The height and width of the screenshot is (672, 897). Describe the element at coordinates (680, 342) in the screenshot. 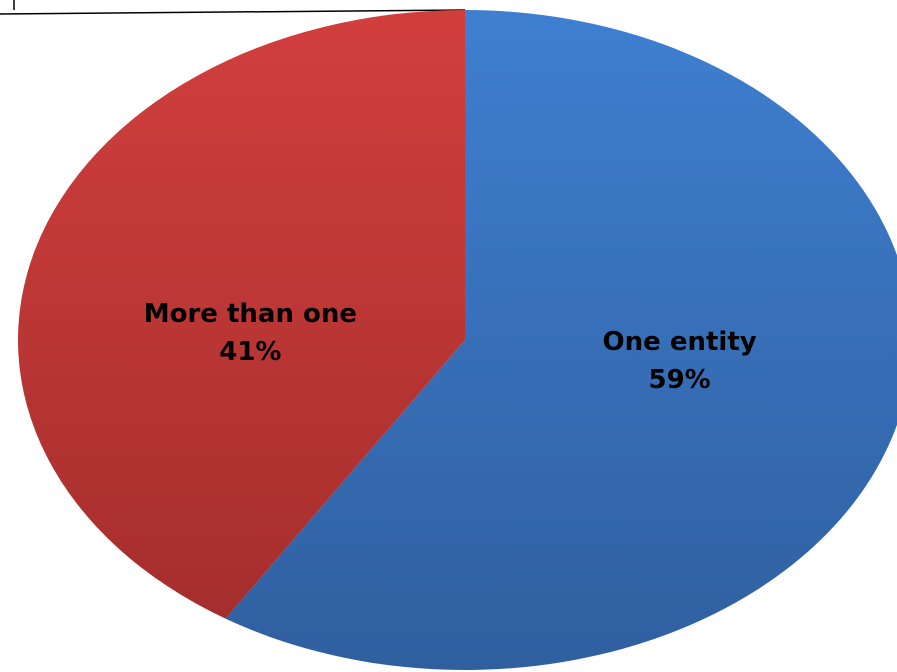

I see `slice-label-name: One entity` at that location.